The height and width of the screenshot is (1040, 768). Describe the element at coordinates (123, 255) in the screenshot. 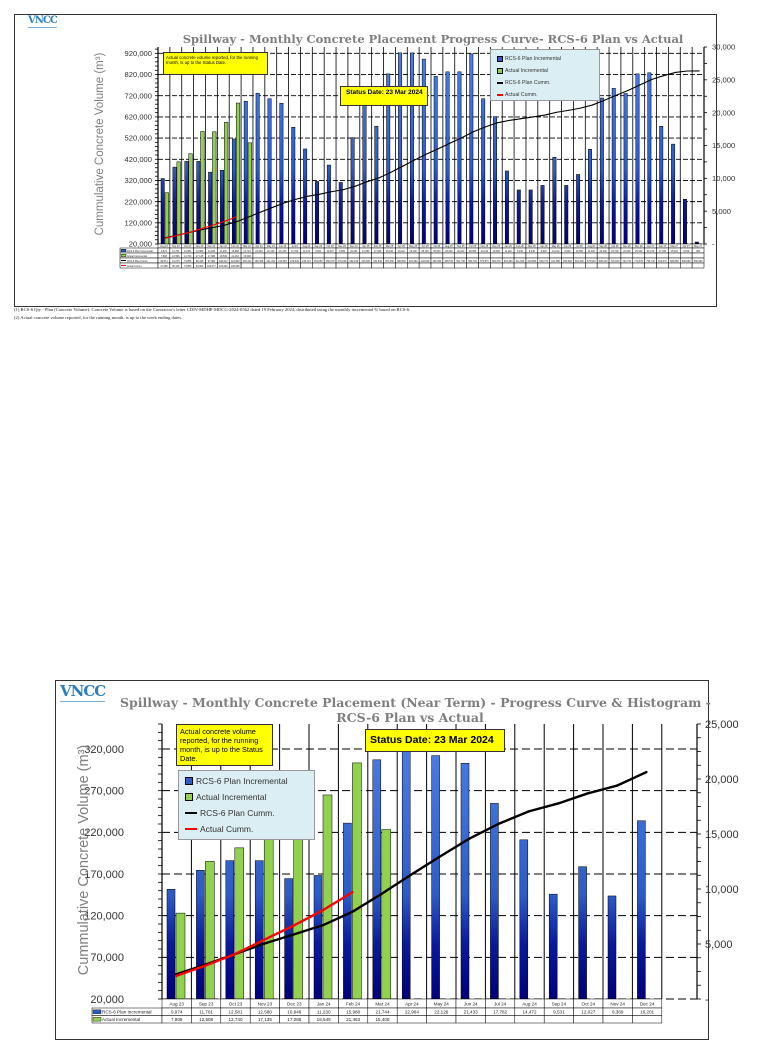

I see `table-legend-swatch-icon` at that location.